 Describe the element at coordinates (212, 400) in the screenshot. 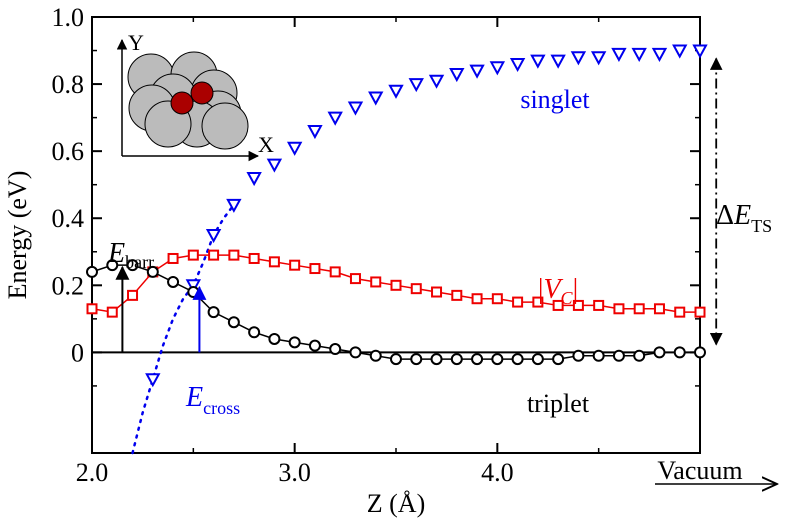

I see `e-cross-label: Ecross` at that location.